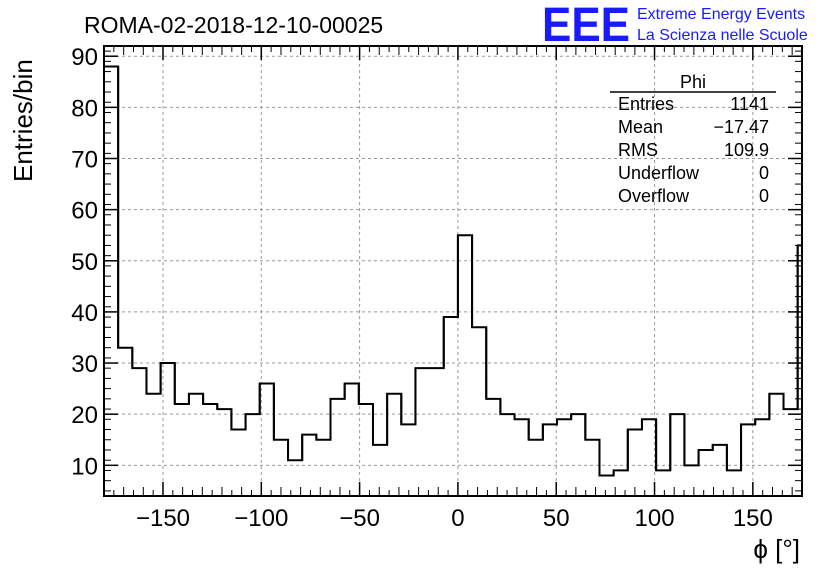 This screenshot has width=836, height=572. Describe the element at coordinates (776, 549) in the screenshot. I see `x-axis-label: ϕ [°]` at that location.